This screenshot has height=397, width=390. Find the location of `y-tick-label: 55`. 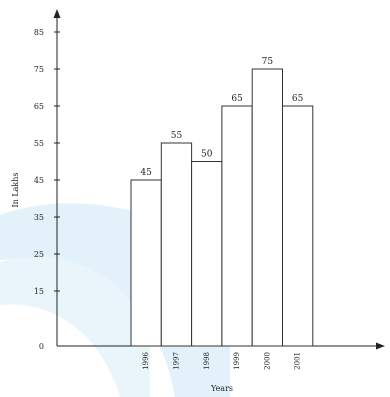

y-tick-label: 55 is located at coordinates (39, 143).